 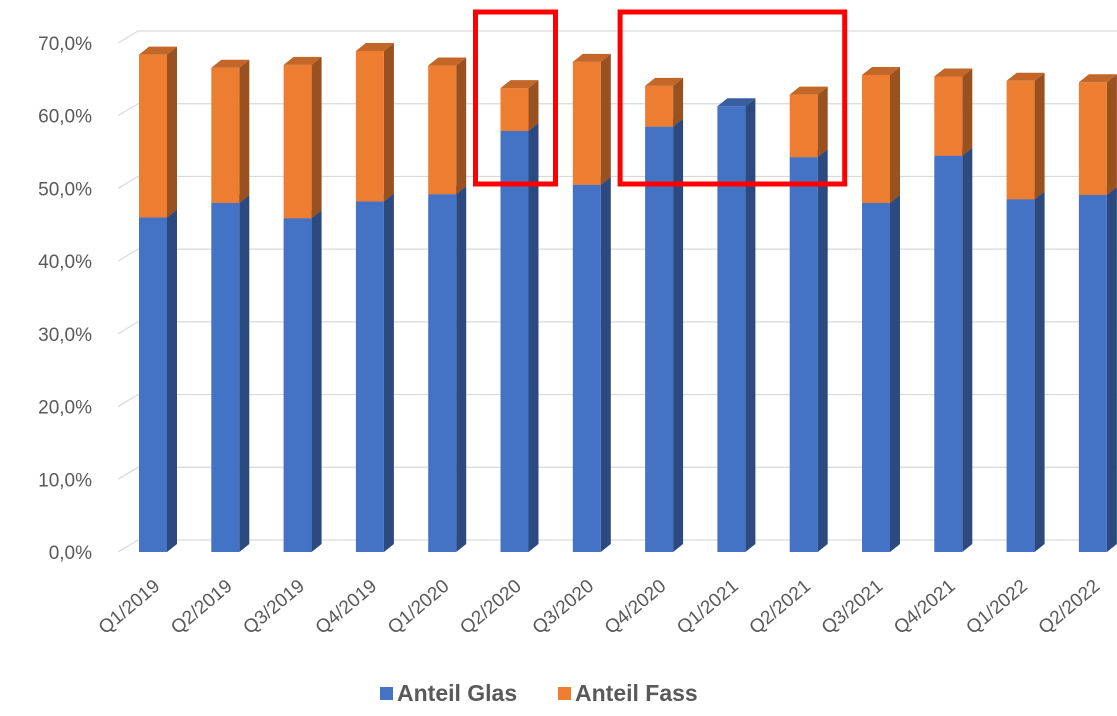 I want to click on legend: Anteil Glas Anteil Fass, so click(x=539, y=693).